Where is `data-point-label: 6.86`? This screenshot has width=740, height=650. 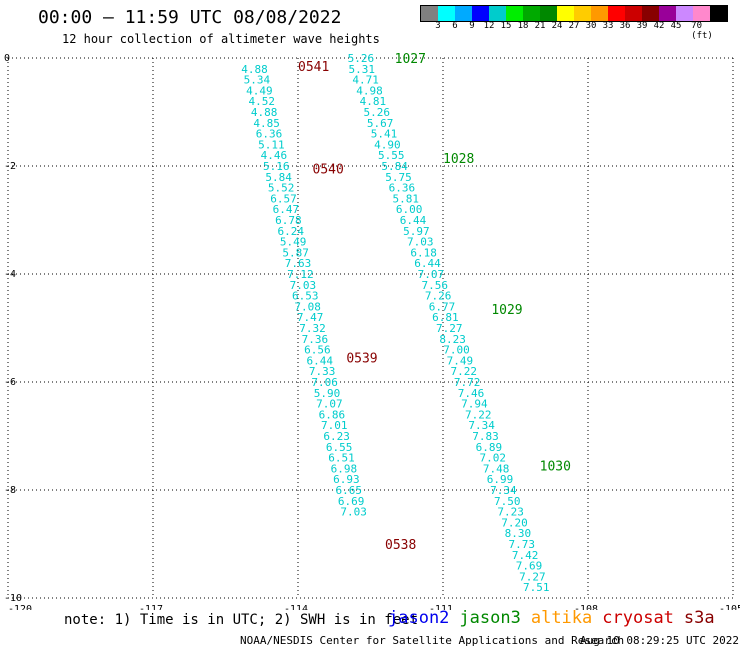 data-point-label: 6.86 is located at coordinates (332, 414).